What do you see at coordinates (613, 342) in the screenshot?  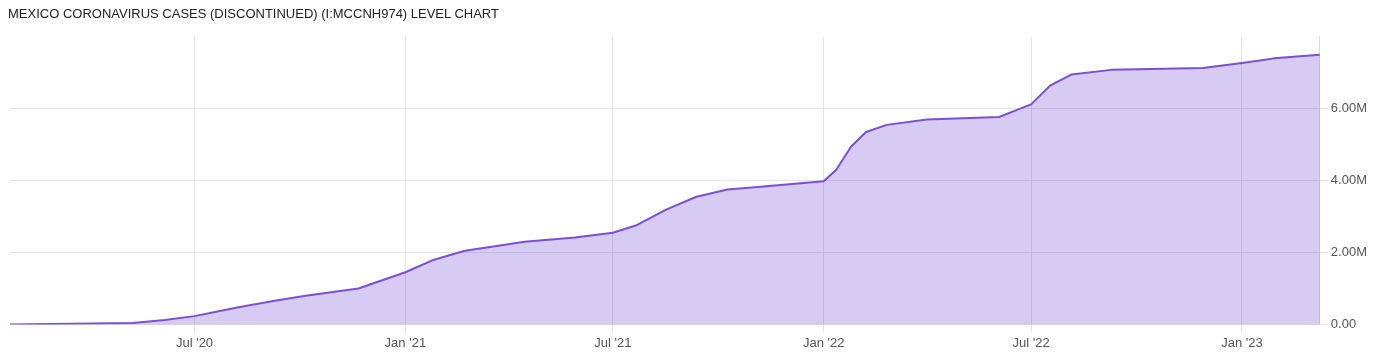 I see `x-tick-label: Jul '21` at bounding box center [613, 342].